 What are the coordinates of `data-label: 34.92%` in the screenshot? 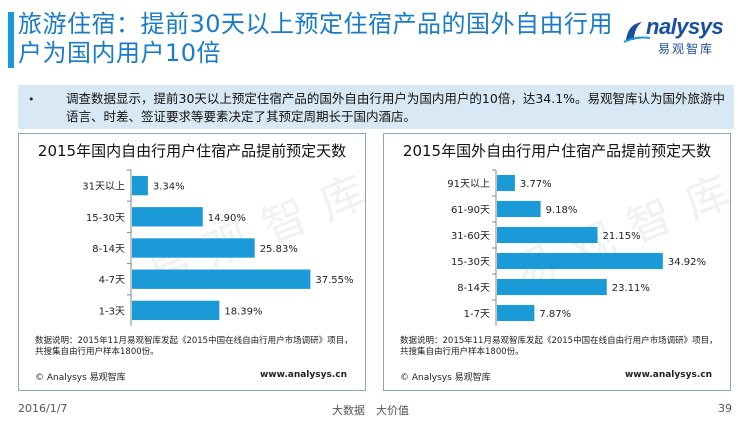 It's located at (687, 262).